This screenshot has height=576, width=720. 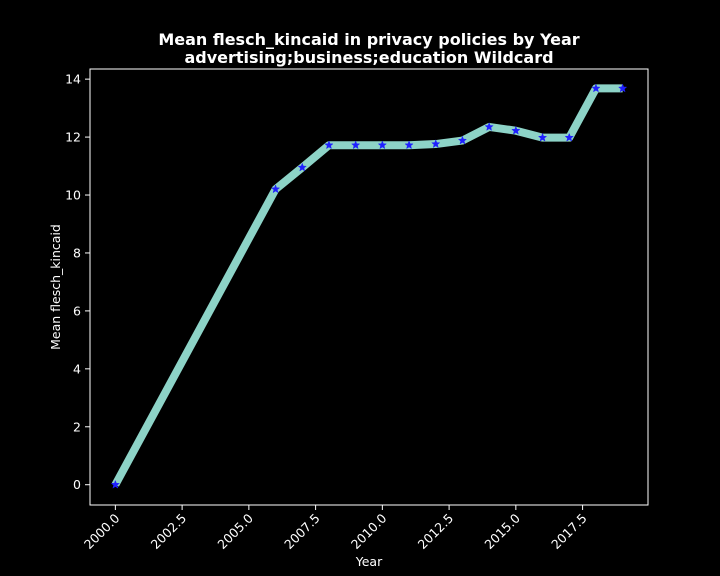 What do you see at coordinates (368, 57) in the screenshot?
I see `chart-subtitle: advertising;business;education Wildcard` at bounding box center [368, 57].